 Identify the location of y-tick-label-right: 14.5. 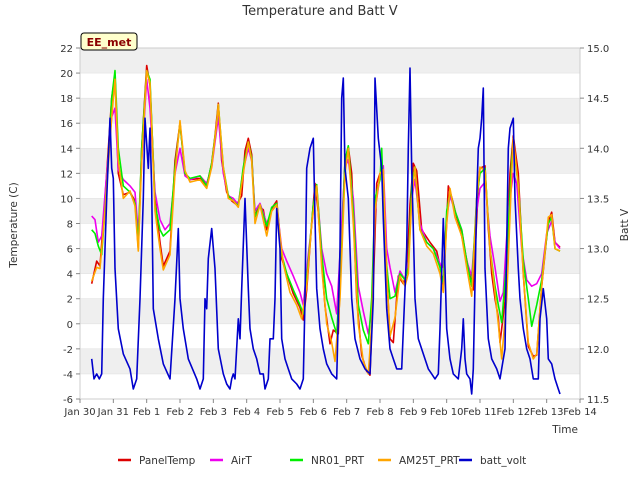
(598, 99).